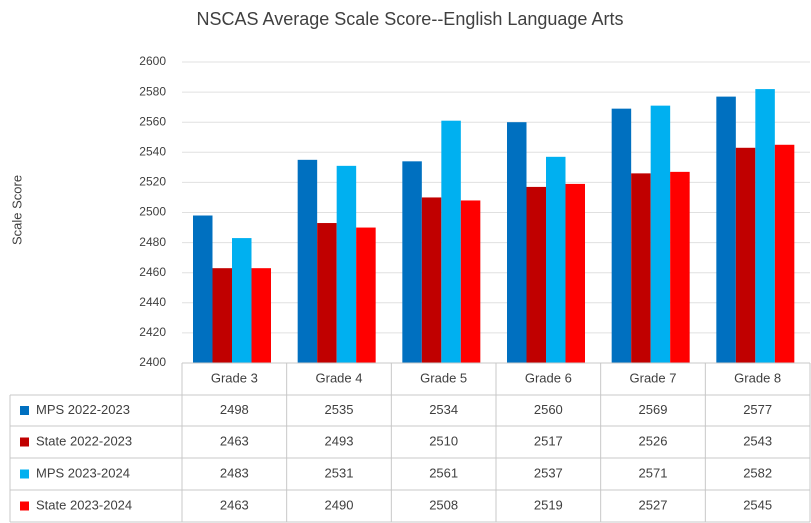 This screenshot has width=811, height=523. I want to click on table-value: 2535, so click(339, 409).